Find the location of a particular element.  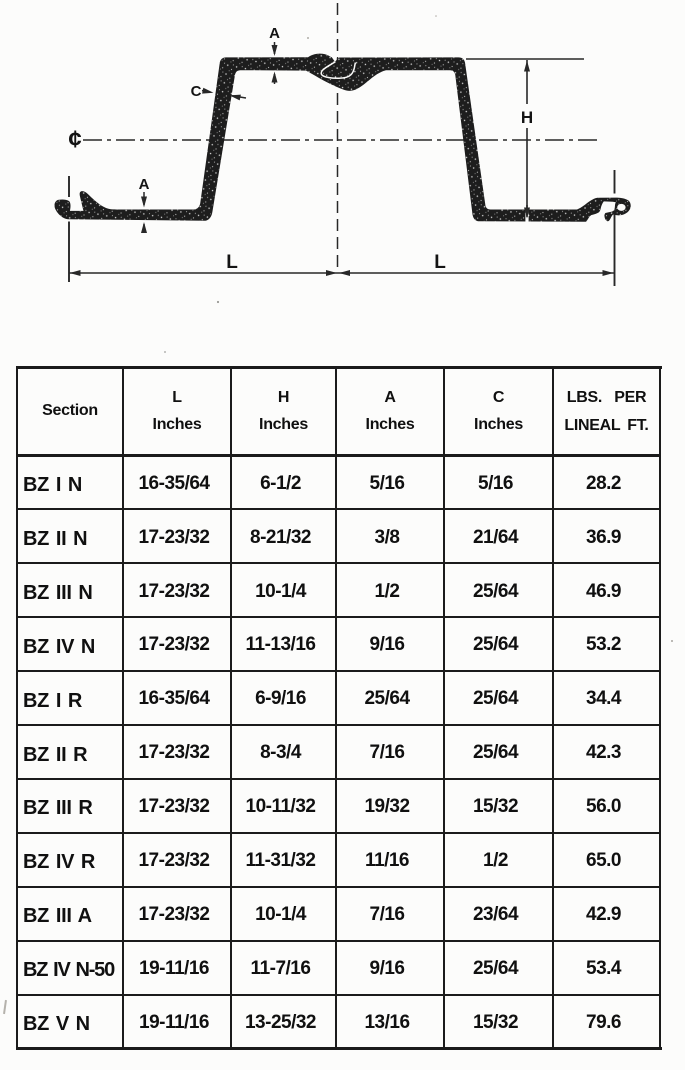

svg-text: H is located at coordinates (527, 117).